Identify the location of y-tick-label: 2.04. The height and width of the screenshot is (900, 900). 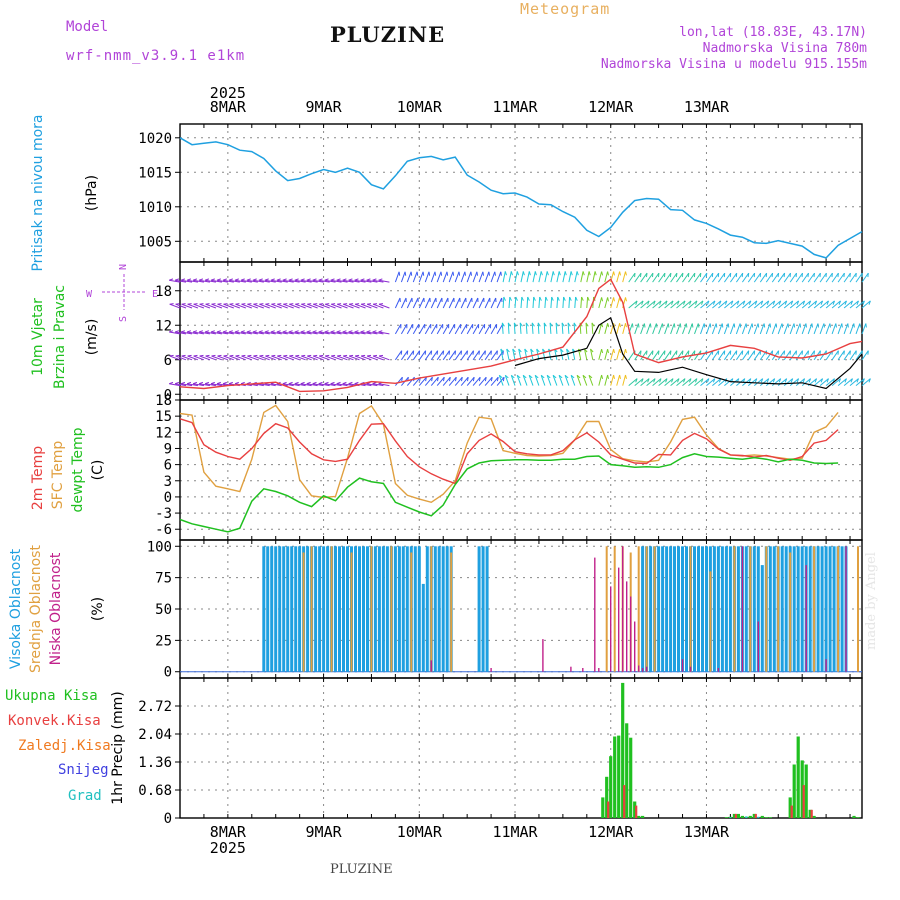
(155, 735).